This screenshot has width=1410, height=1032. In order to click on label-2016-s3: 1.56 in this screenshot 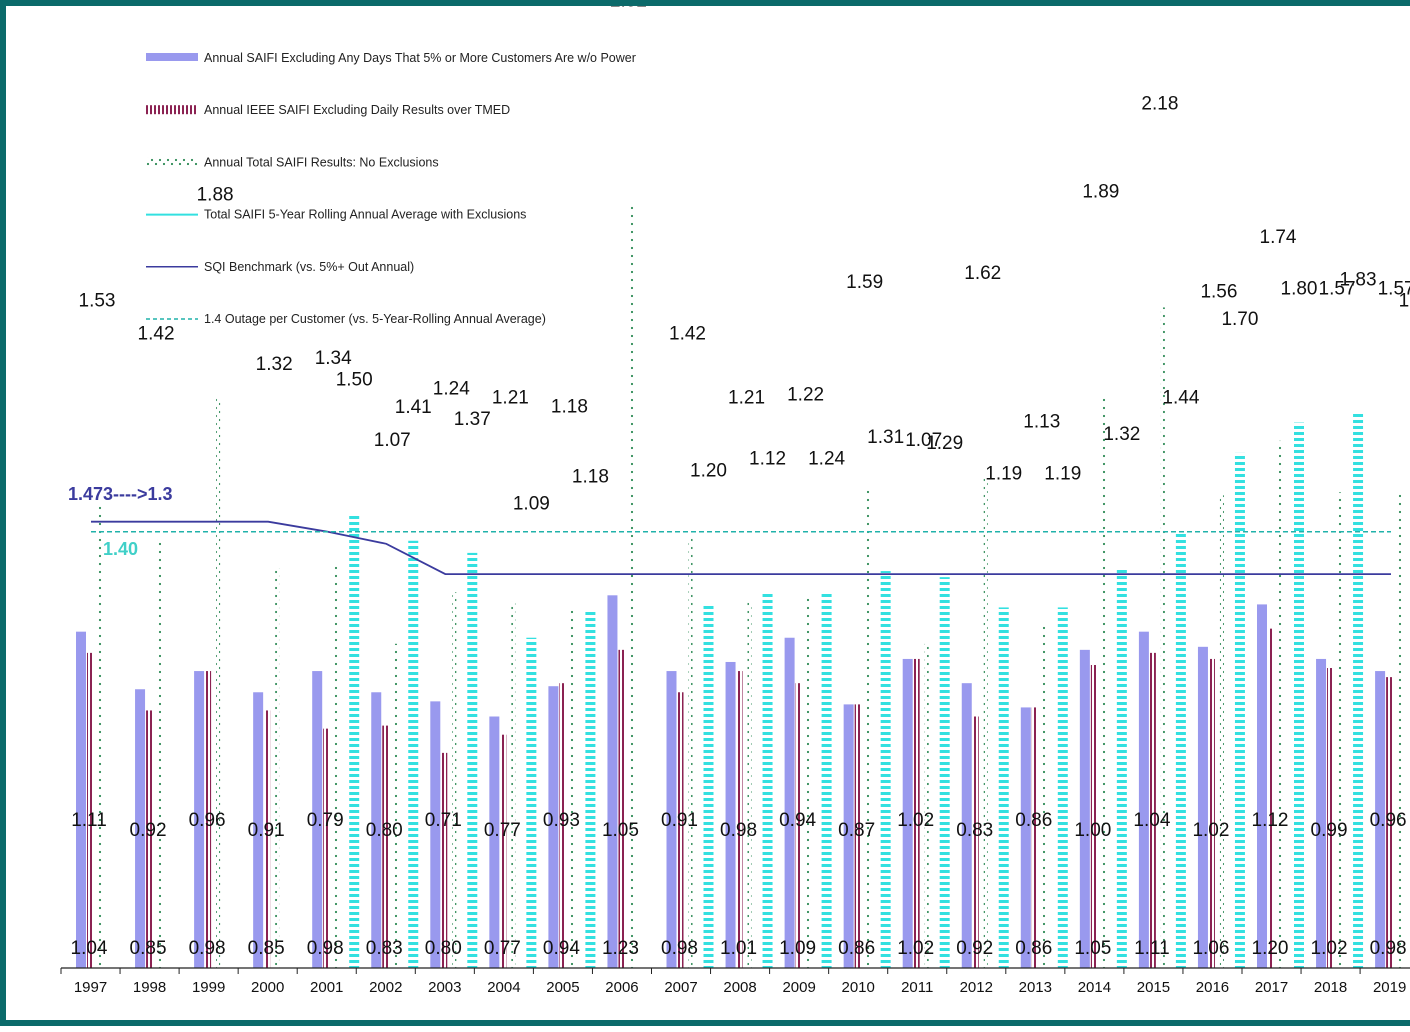, I will do `click(1218, 291)`.